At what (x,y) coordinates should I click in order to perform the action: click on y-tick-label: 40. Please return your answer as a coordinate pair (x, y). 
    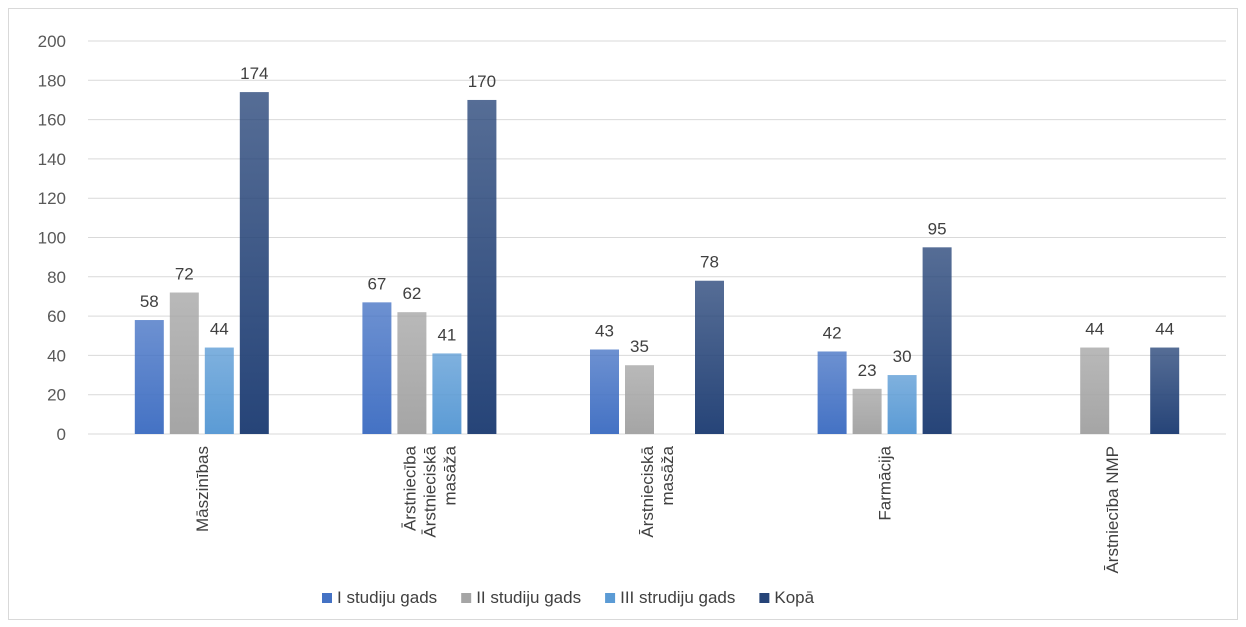
    Looking at the image, I should click on (56, 355).